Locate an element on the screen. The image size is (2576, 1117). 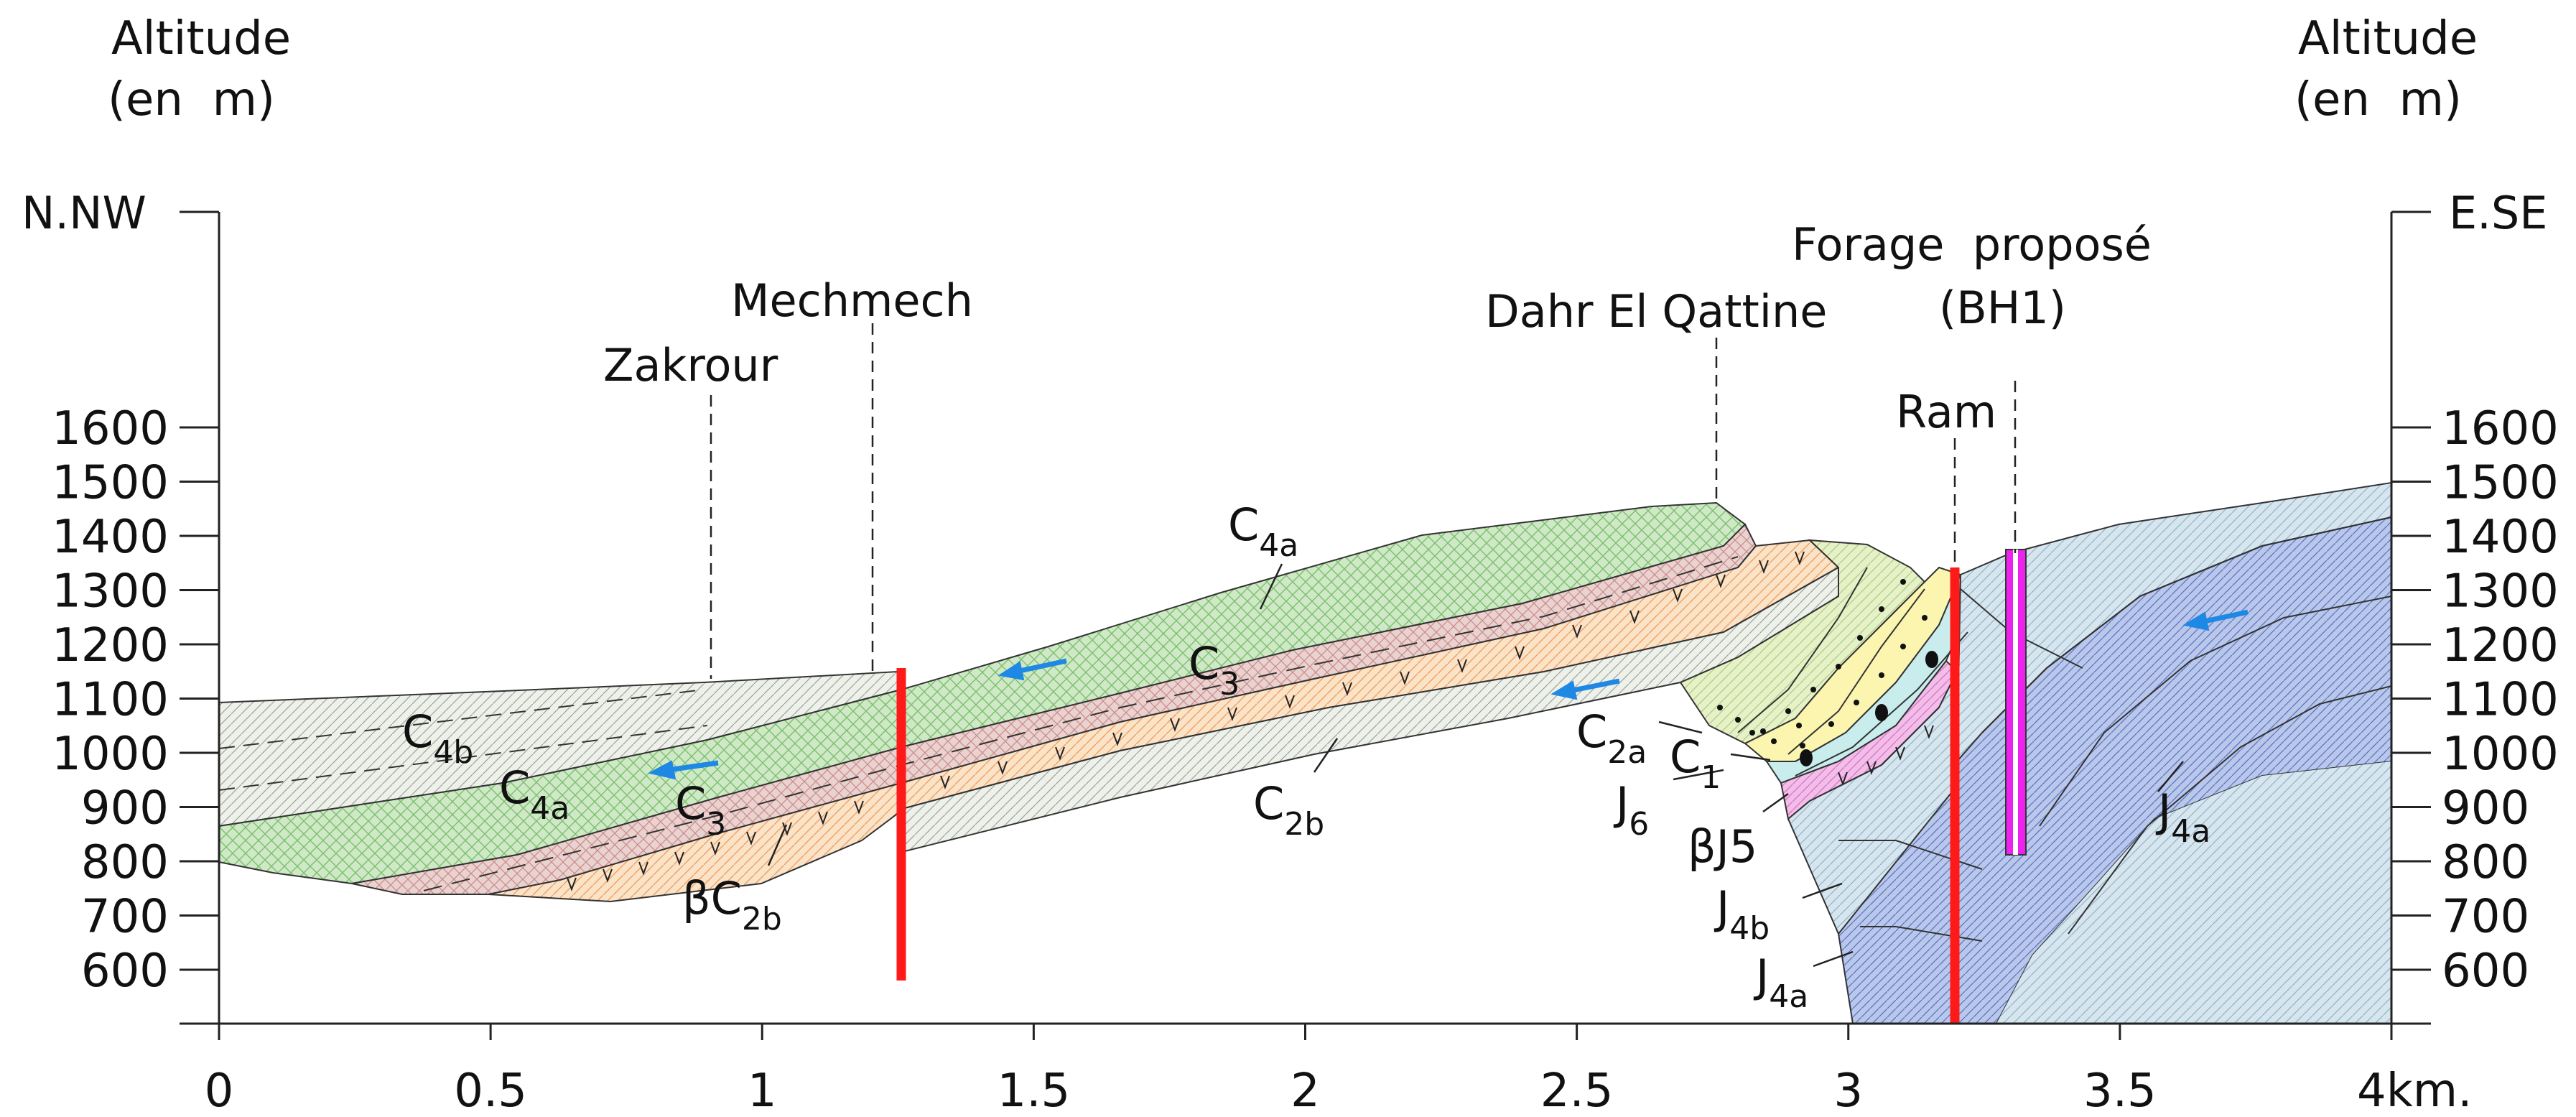
formation-label-c3-left: C3 is located at coordinates (700, 810).